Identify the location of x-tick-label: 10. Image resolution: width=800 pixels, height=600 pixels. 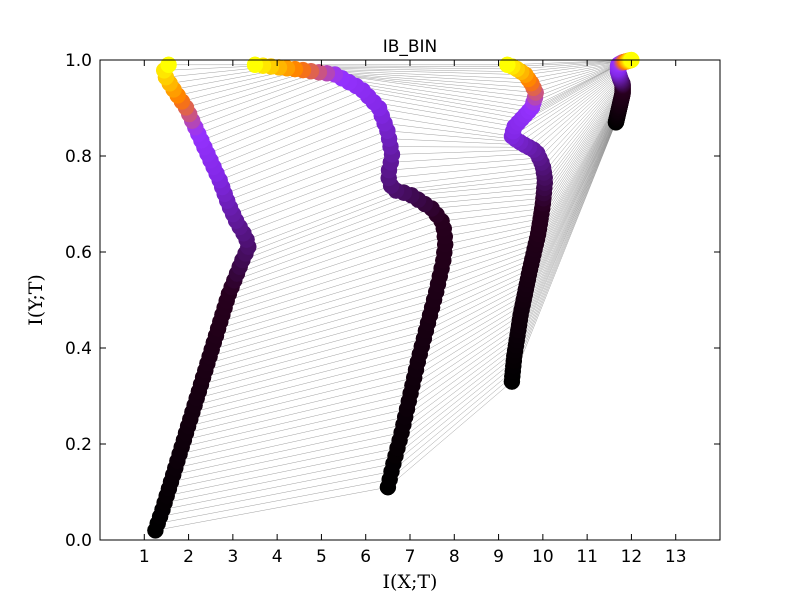
(543, 557).